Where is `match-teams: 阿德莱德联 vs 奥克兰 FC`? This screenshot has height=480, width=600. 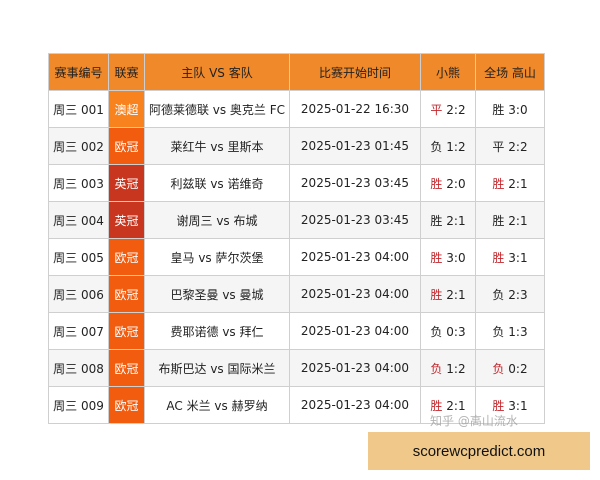
match-teams: 阿德莱德联 vs 奥克兰 FC is located at coordinates (217, 109).